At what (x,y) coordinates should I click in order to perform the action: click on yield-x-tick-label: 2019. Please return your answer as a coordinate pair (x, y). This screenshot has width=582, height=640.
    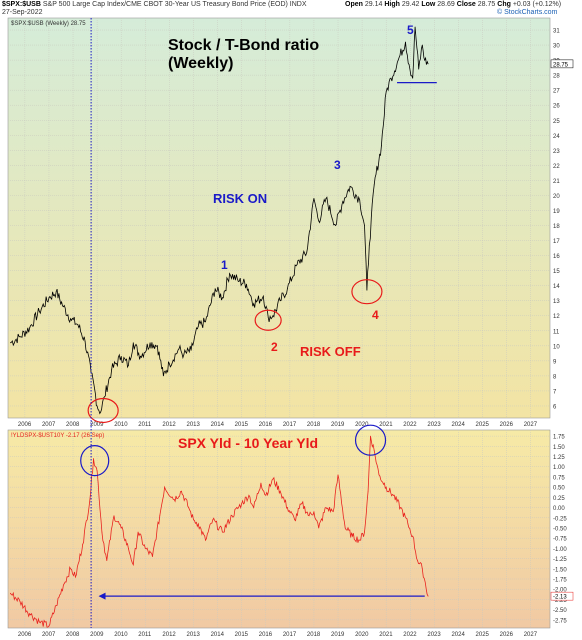
    Looking at the image, I should click on (338, 635).